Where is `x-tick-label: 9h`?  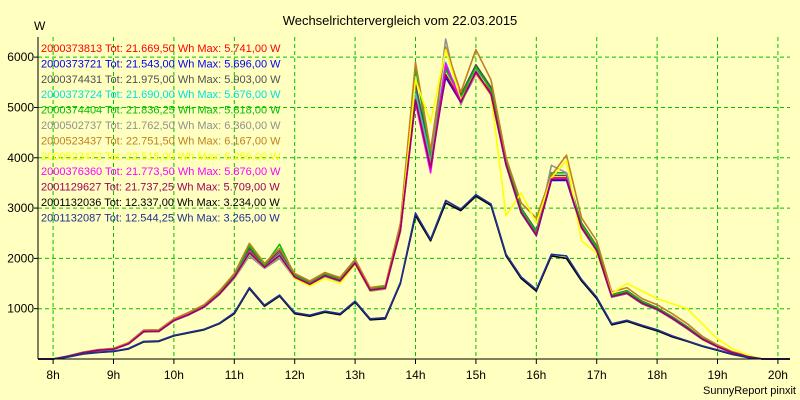 x-tick-label: 9h is located at coordinates (113, 375).